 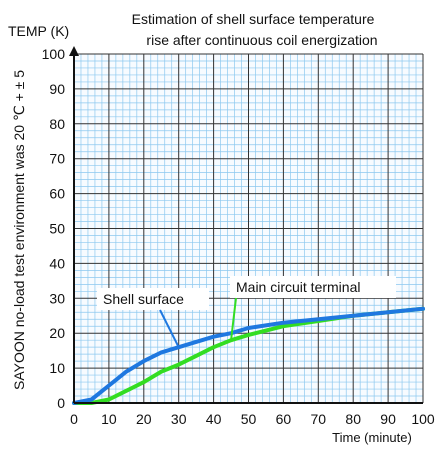 What do you see at coordinates (143, 299) in the screenshot?
I see `callout-label-shell-surface: Shell surface` at bounding box center [143, 299].